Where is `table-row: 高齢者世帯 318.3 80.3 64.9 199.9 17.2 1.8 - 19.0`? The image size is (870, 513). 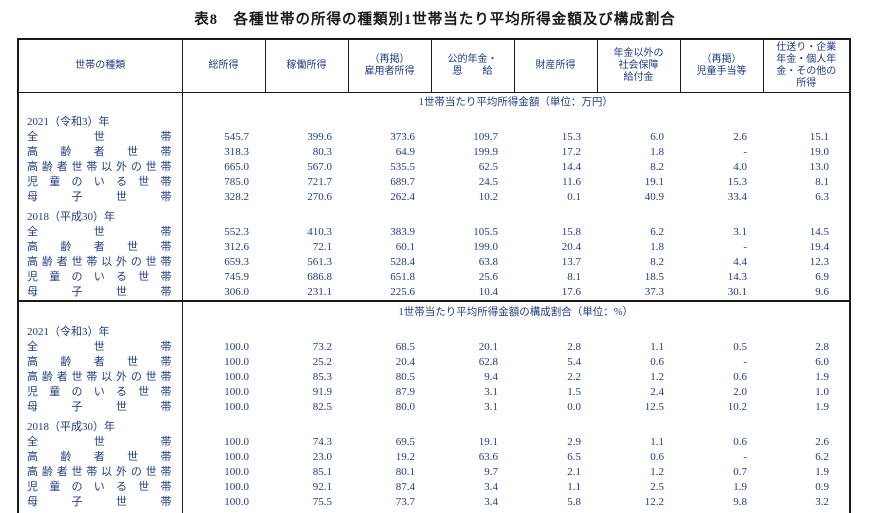 table-row: 高齢者世帯 318.3 80.3 64.9 199.9 17.2 1.8 - 19.0 is located at coordinates (434, 152).